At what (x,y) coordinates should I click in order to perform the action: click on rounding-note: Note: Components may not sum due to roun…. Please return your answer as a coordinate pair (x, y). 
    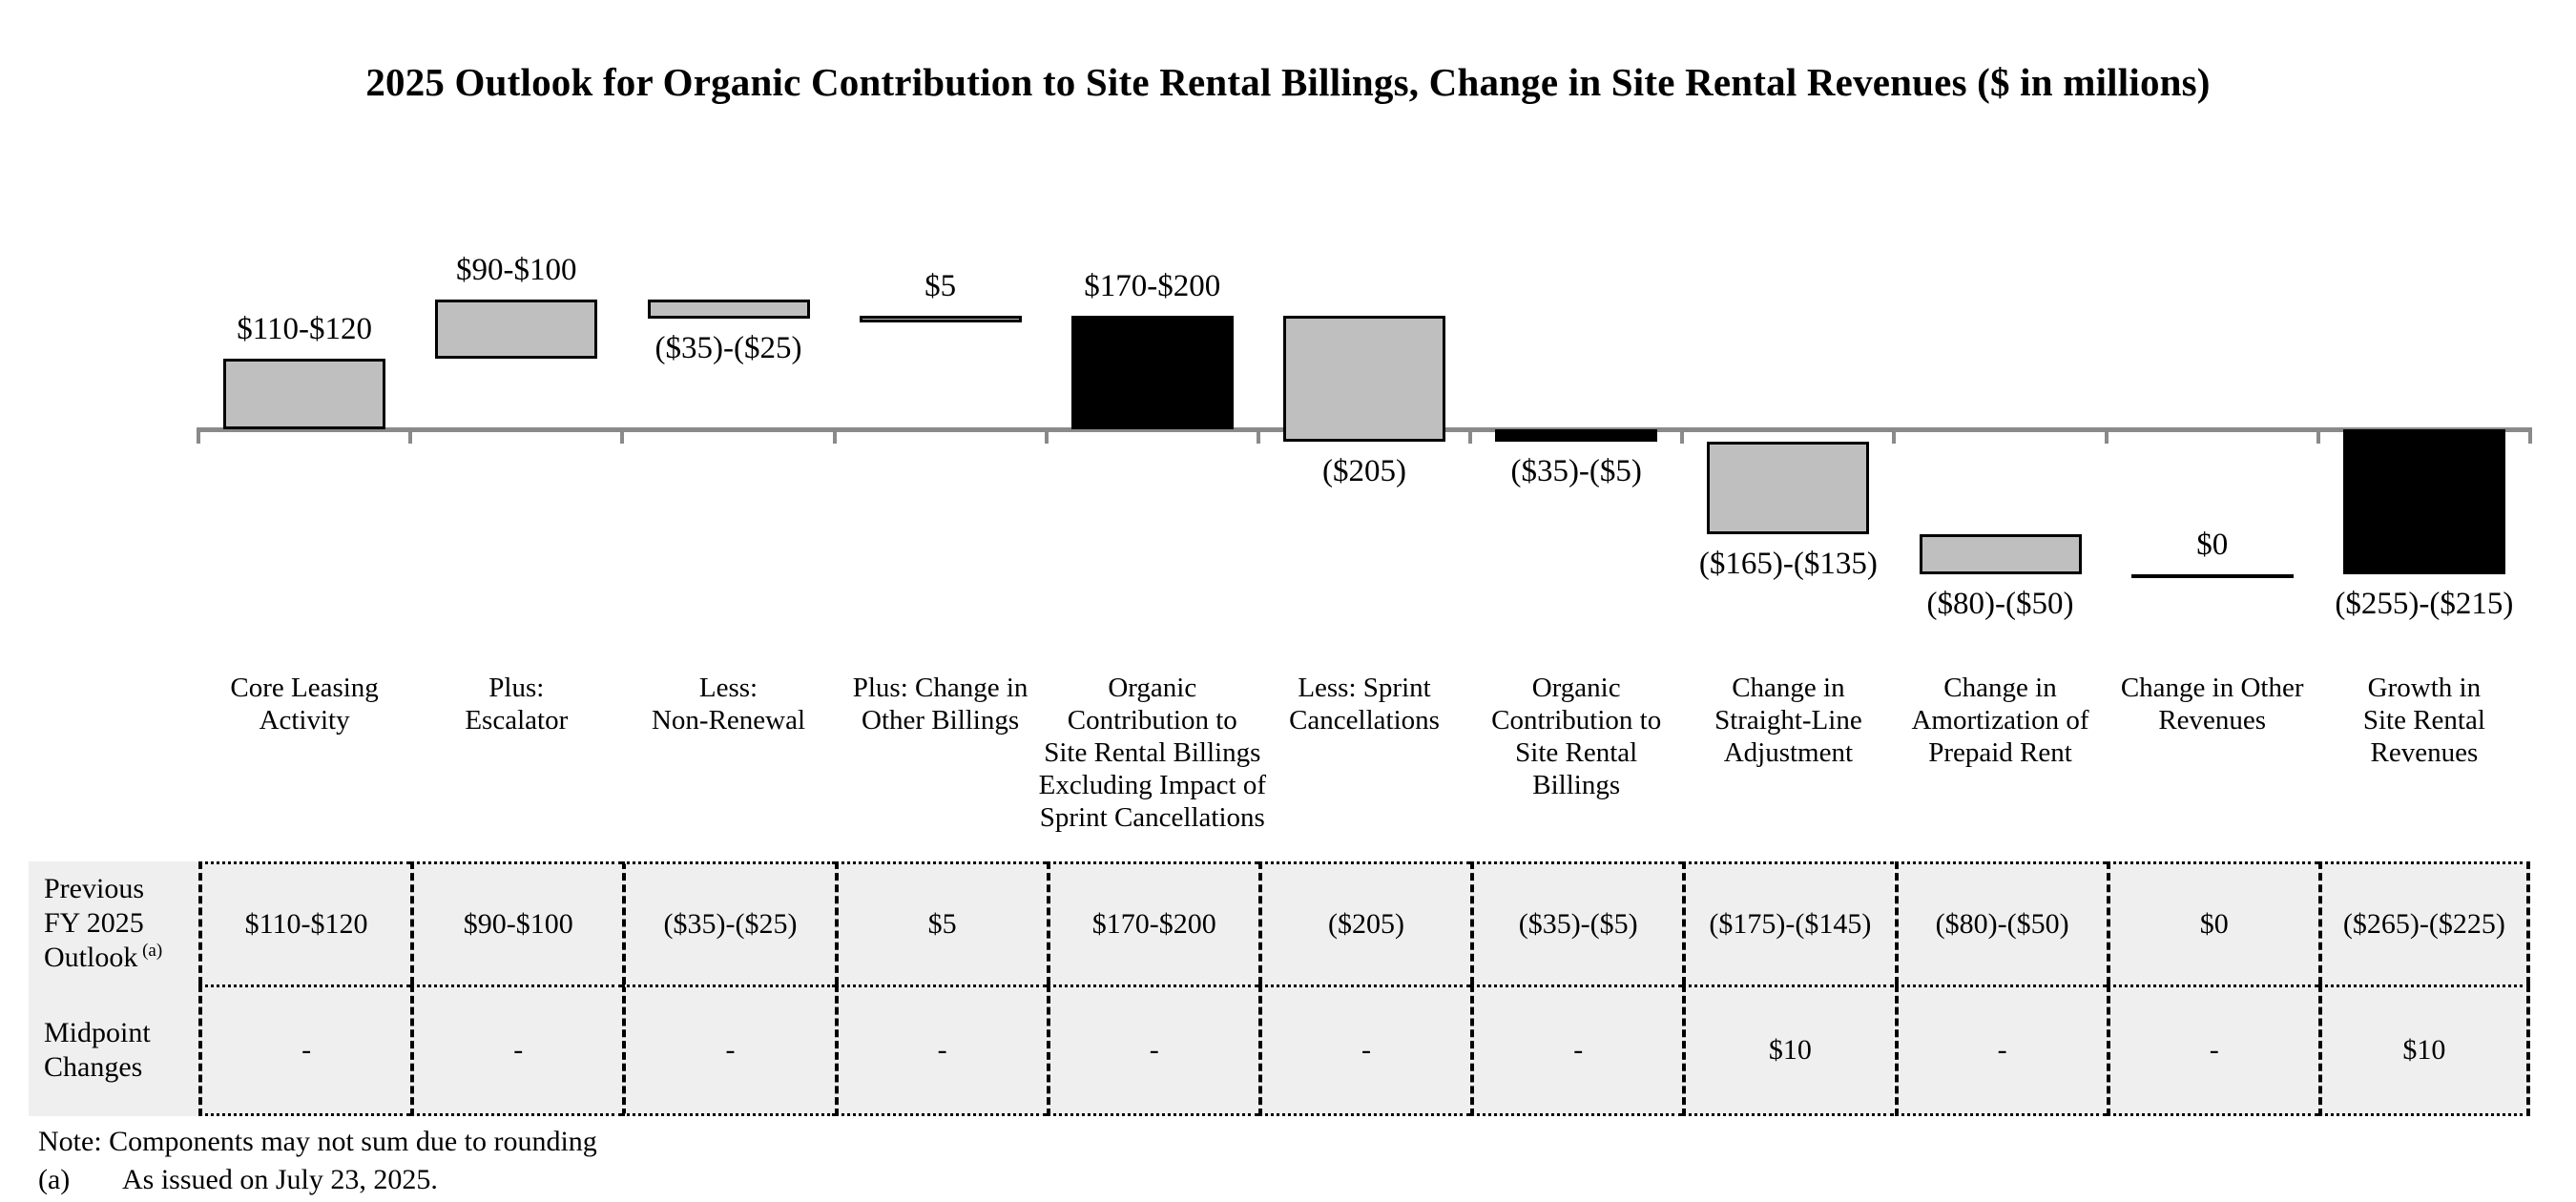
    Looking at the image, I should click on (317, 1141).